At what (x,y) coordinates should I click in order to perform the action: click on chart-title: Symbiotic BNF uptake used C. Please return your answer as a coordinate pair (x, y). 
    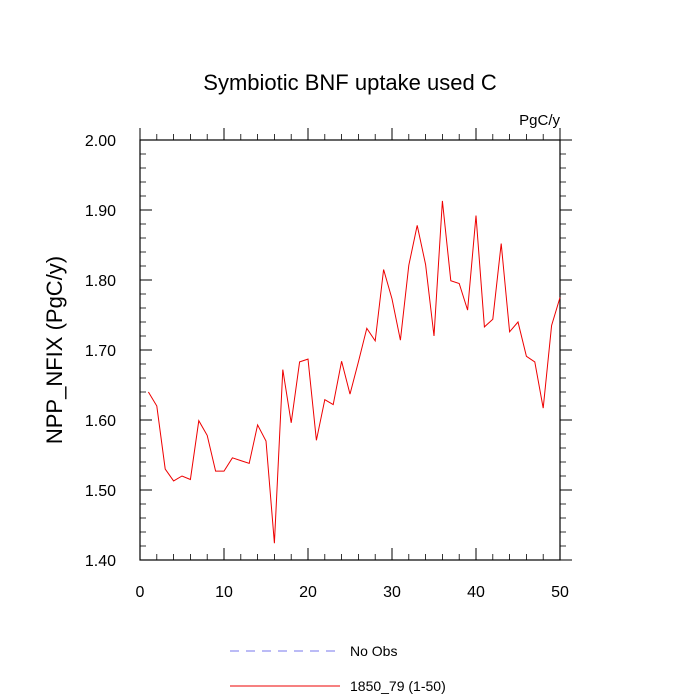
    Looking at the image, I should click on (350, 82).